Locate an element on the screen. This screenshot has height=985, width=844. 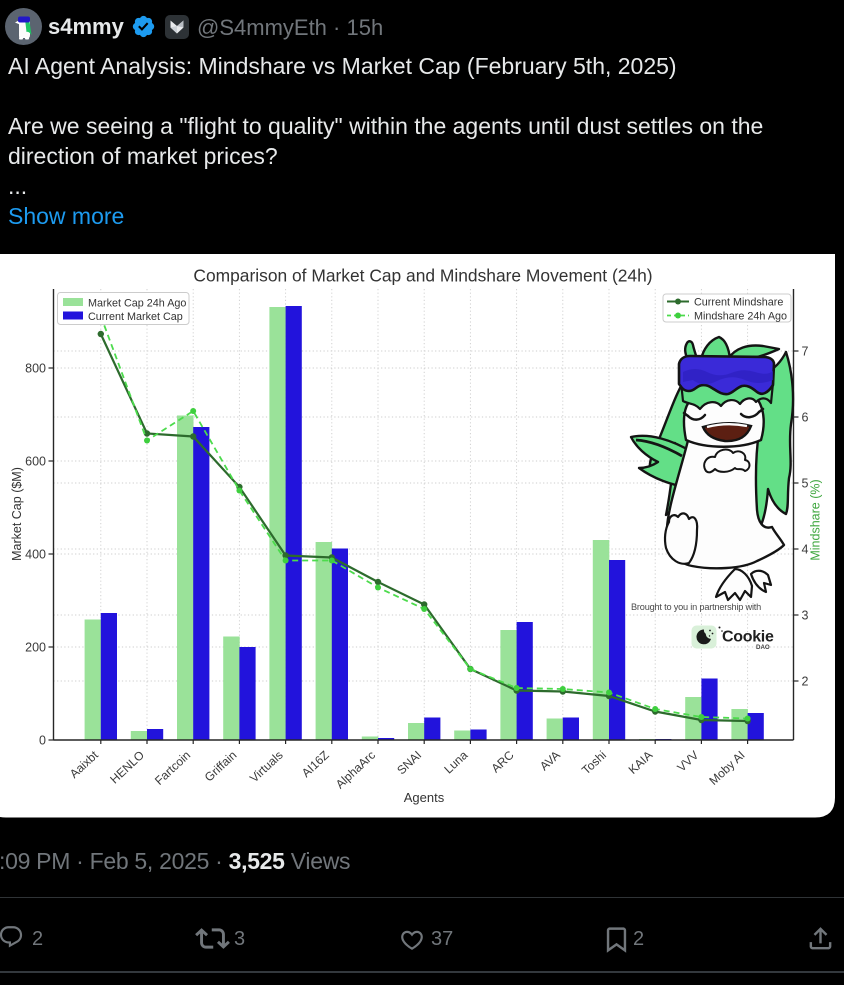
svg-text: 200 is located at coordinates (35, 648).